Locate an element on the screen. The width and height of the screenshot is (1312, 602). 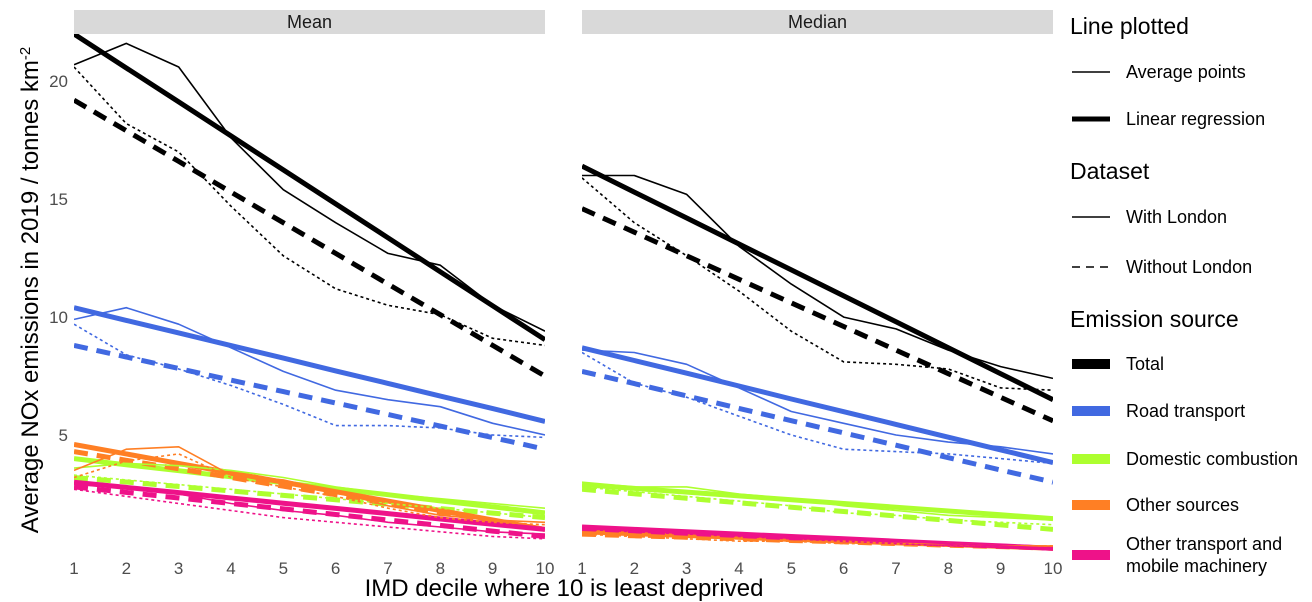
legend-item-other-sources: Other sources is located at coordinates (1155, 505).